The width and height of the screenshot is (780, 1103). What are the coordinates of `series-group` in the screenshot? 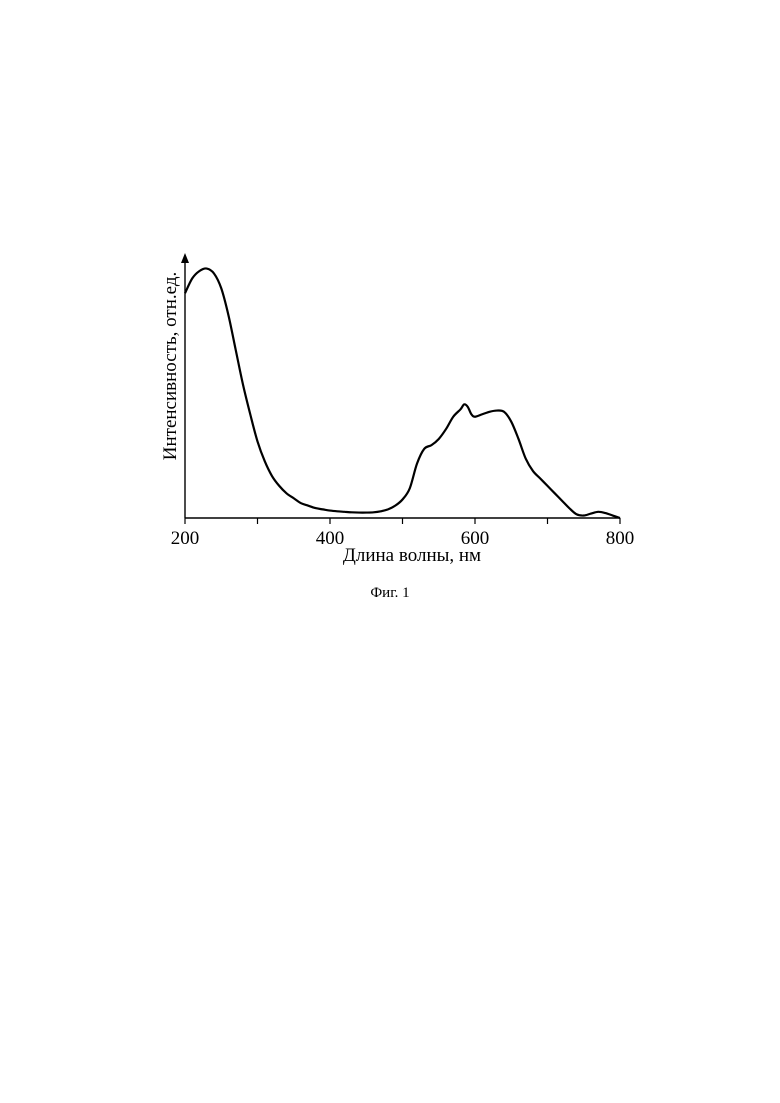 It's located at (402, 393).